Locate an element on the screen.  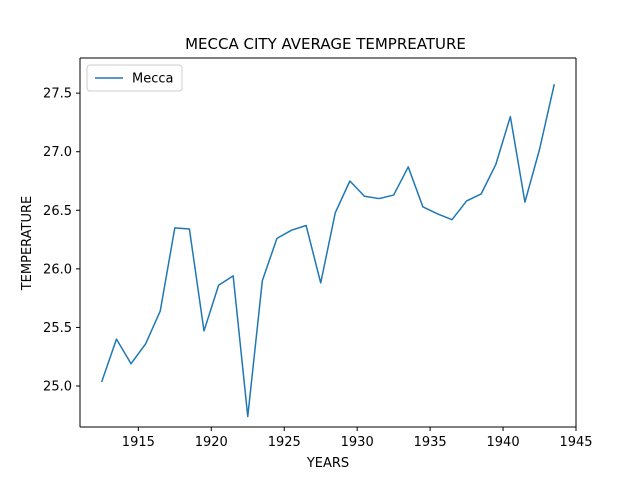
x-tick-label: 1935 is located at coordinates (430, 442).